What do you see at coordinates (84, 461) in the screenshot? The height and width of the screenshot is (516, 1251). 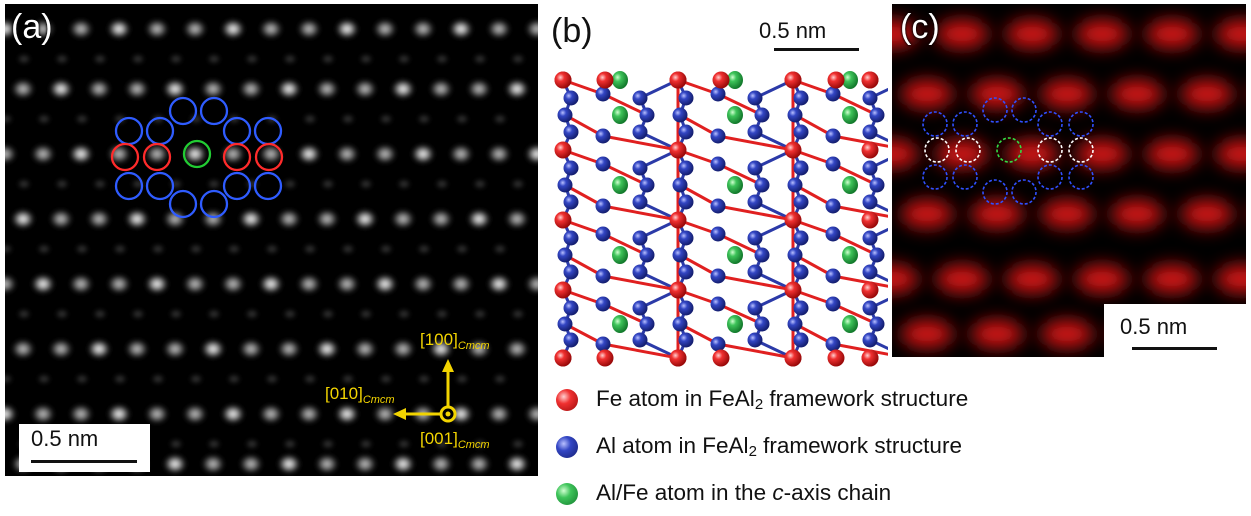 I see `scale-bar-a` at bounding box center [84, 461].